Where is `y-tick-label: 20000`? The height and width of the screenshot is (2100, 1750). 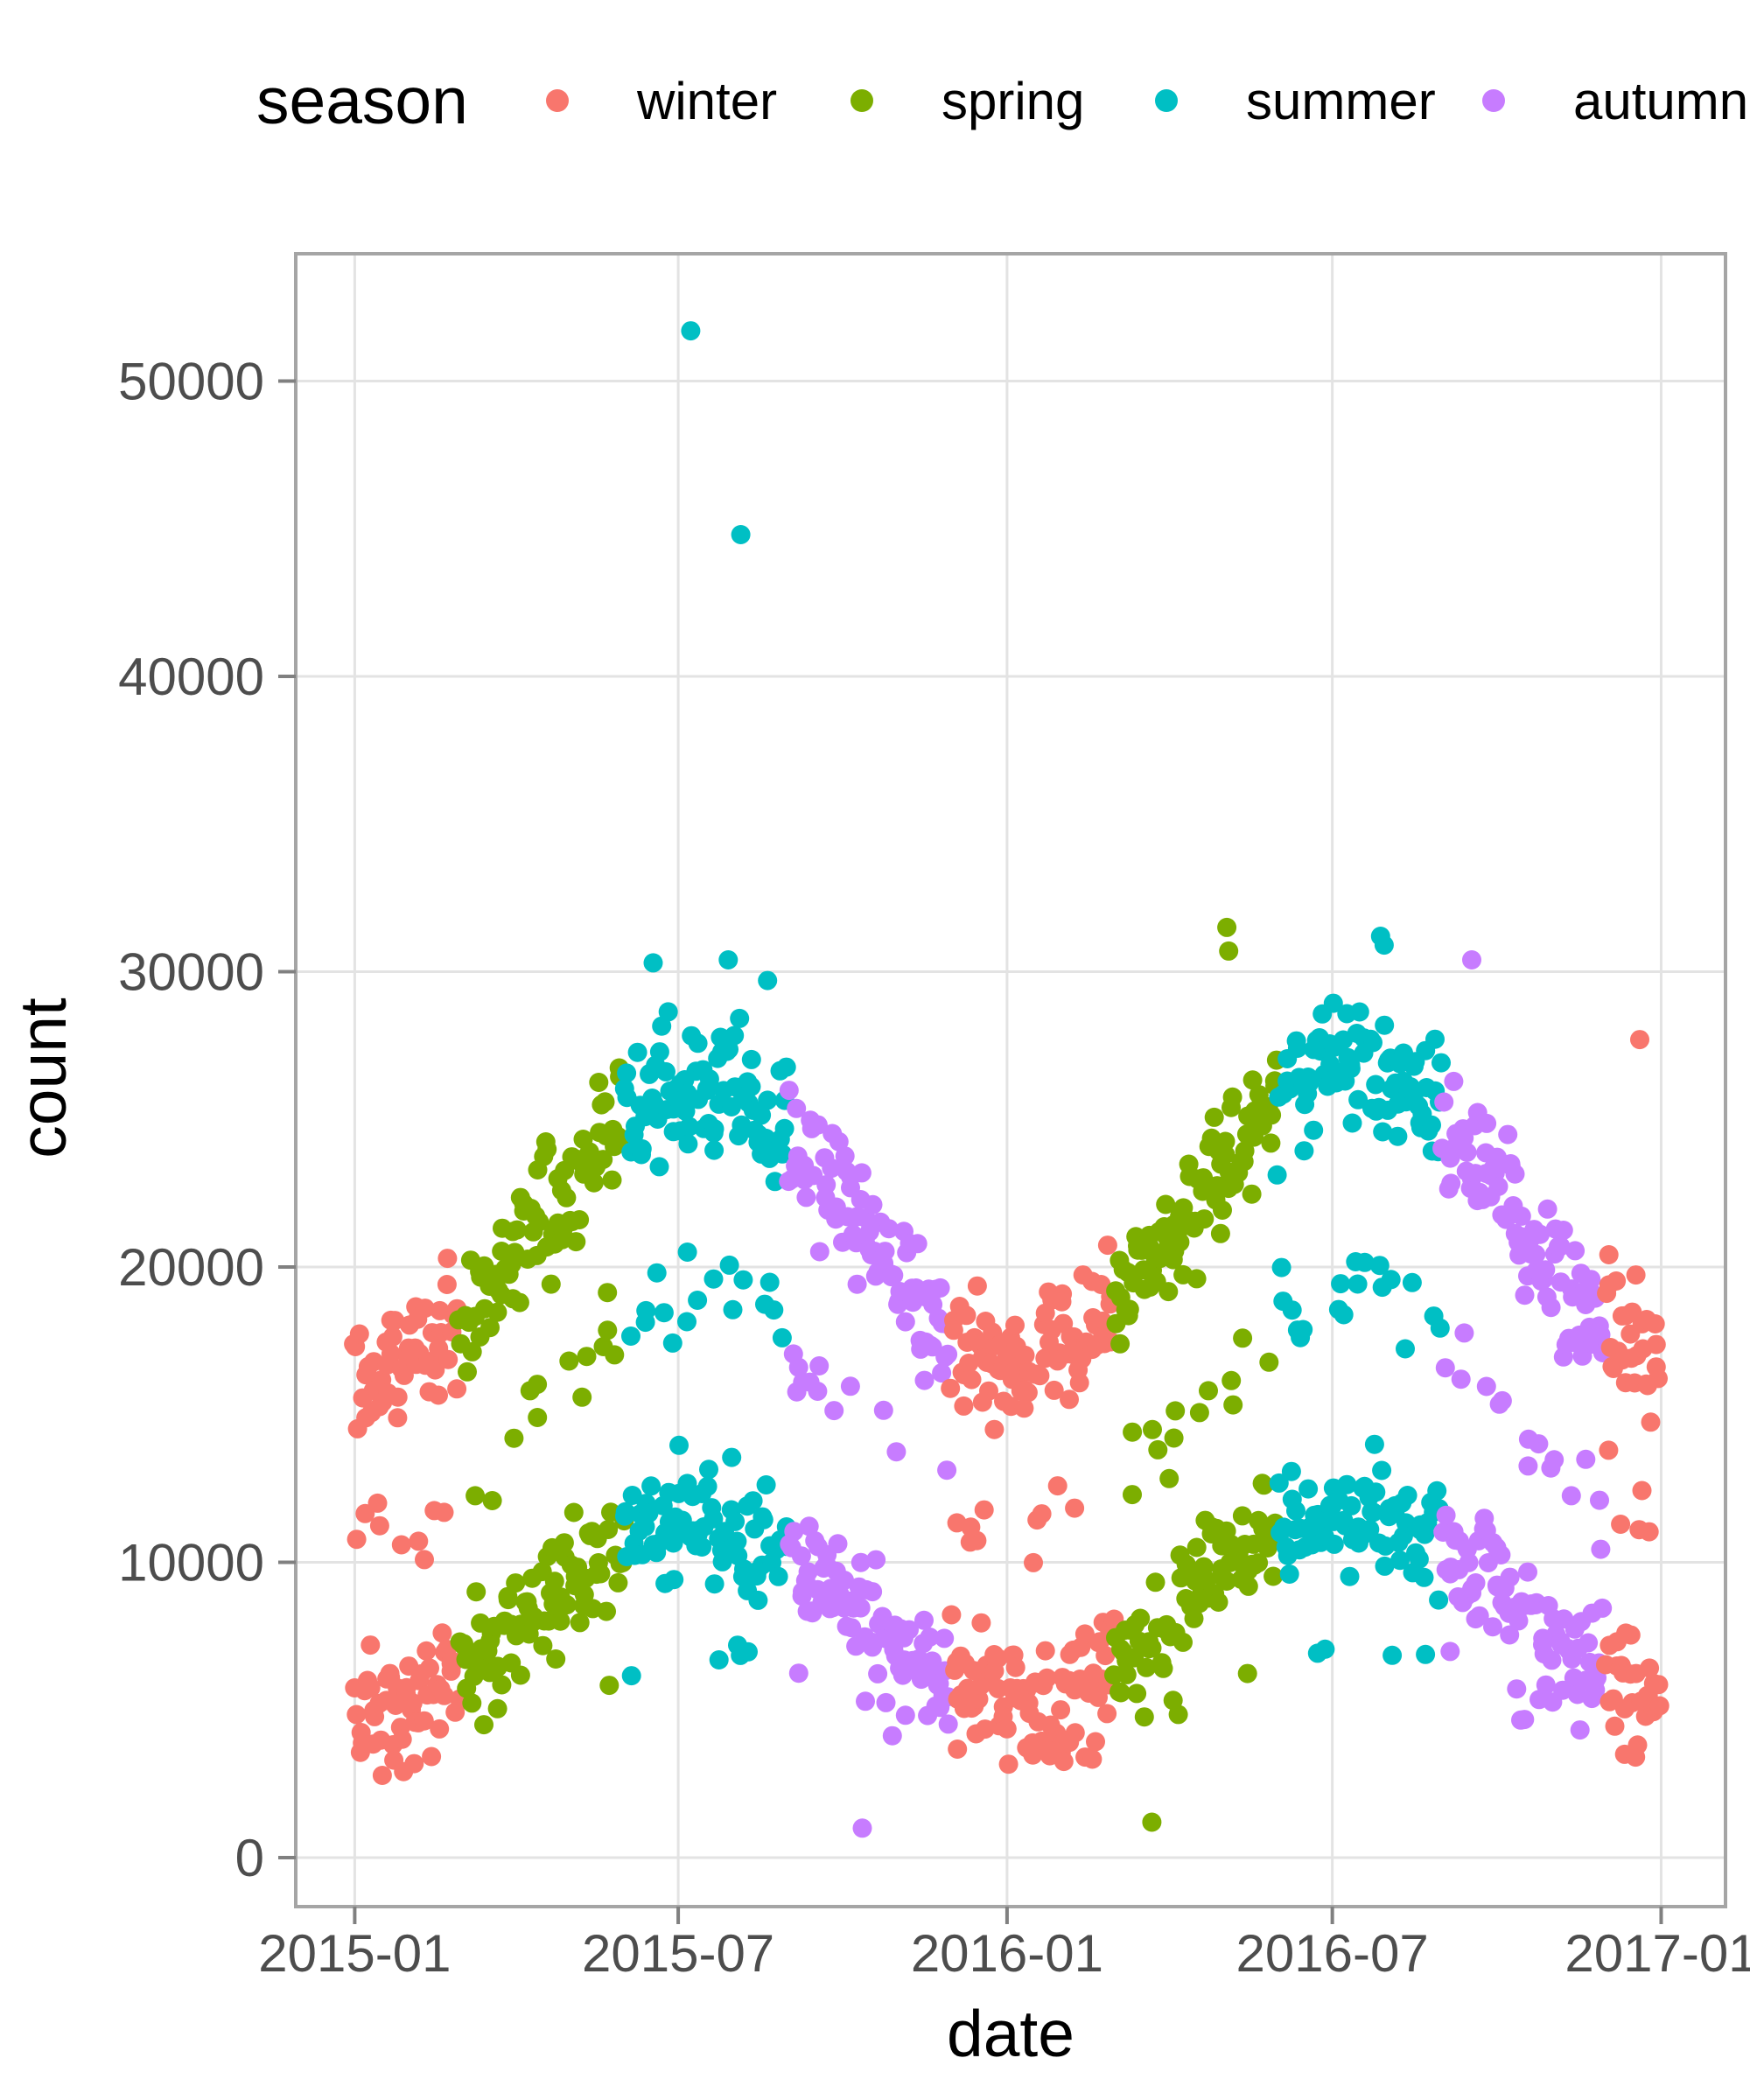
y-tick-label: 20000 is located at coordinates (191, 1267).